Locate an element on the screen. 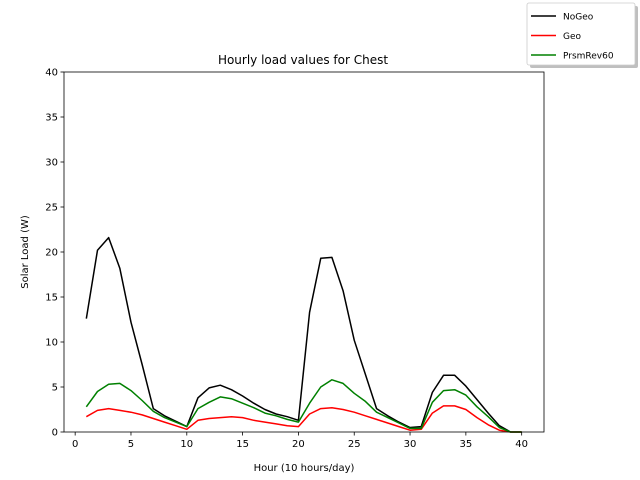 Image resolution: width=640 pixels, height=480 pixels. y-tick-label: 5 is located at coordinates (55, 388).